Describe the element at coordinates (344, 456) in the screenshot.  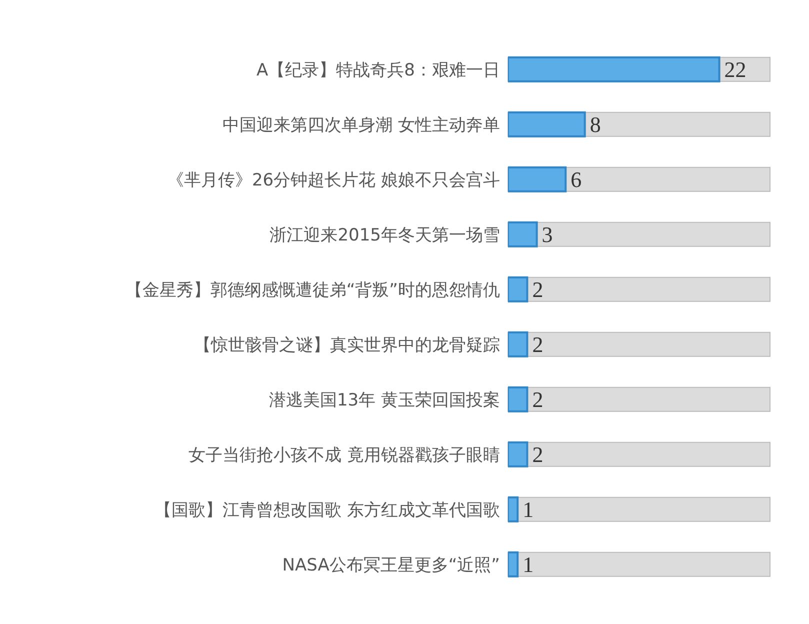
I see `y-tick-label: 女子当街抢小孩不成 竟用锐器戳孩子眼睛` at that location.